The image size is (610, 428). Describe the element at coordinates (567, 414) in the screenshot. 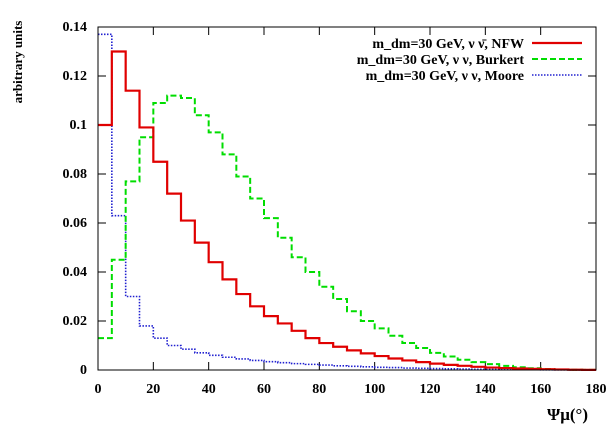

I see `x-axis-title: Ψμ(°)` at that location.